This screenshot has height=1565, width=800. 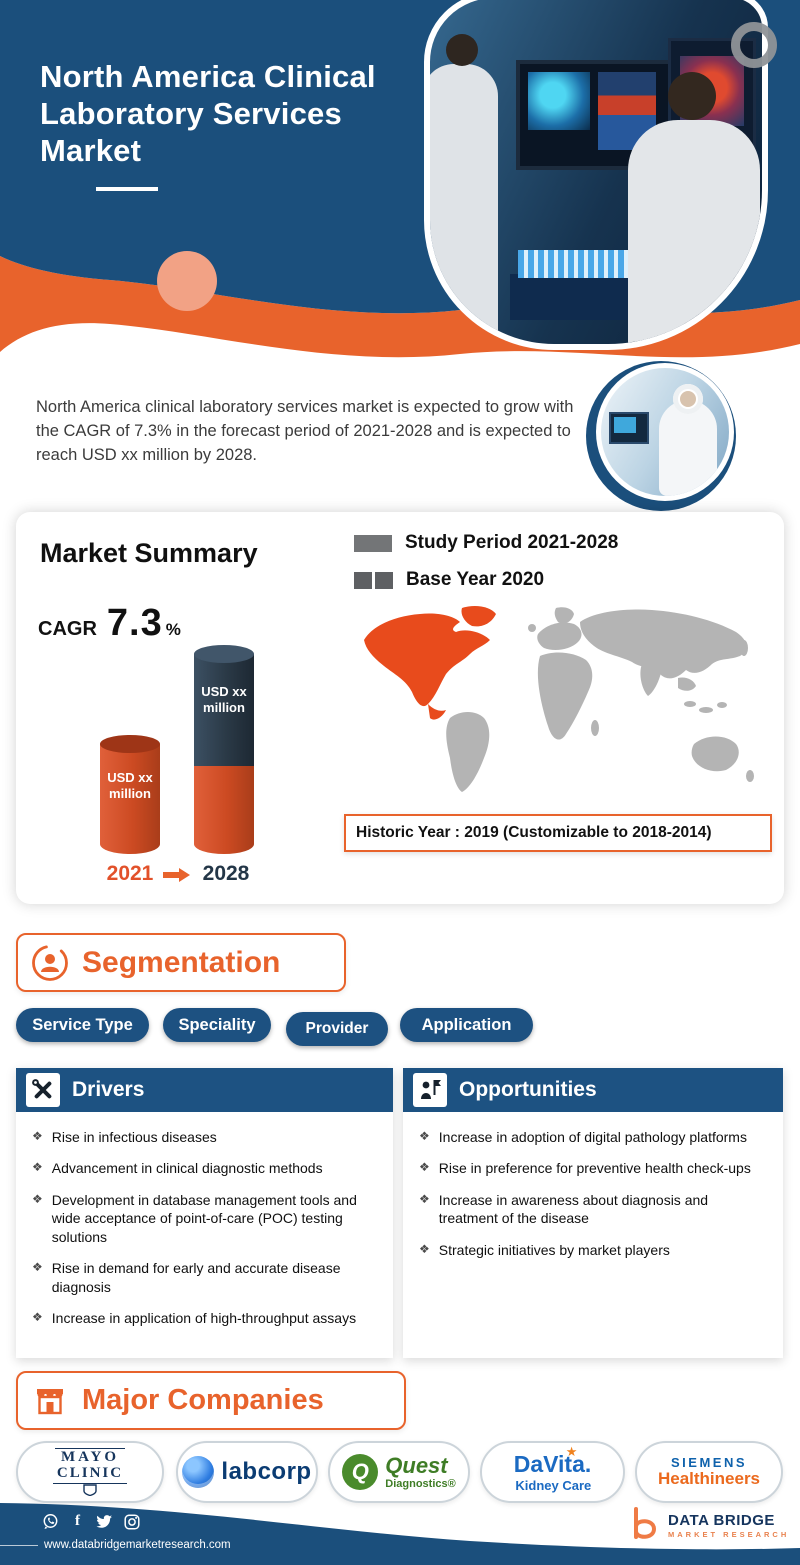 I want to click on labcorp-globe-icon, so click(x=198, y=1472).